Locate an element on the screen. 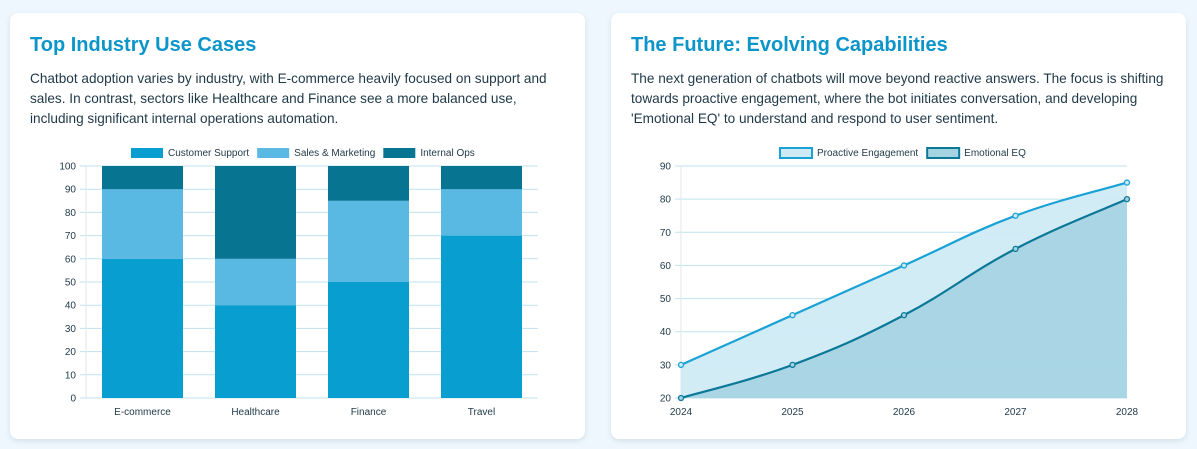  x-tick-label: 2024 is located at coordinates (681, 412).